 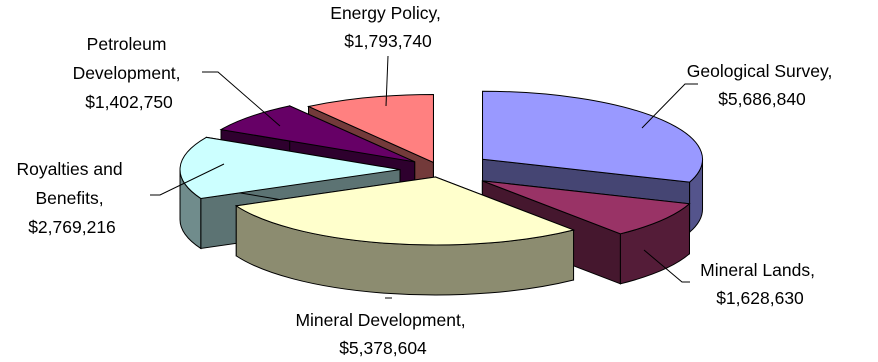 I want to click on slice-mineral-development, so click(x=405, y=236).